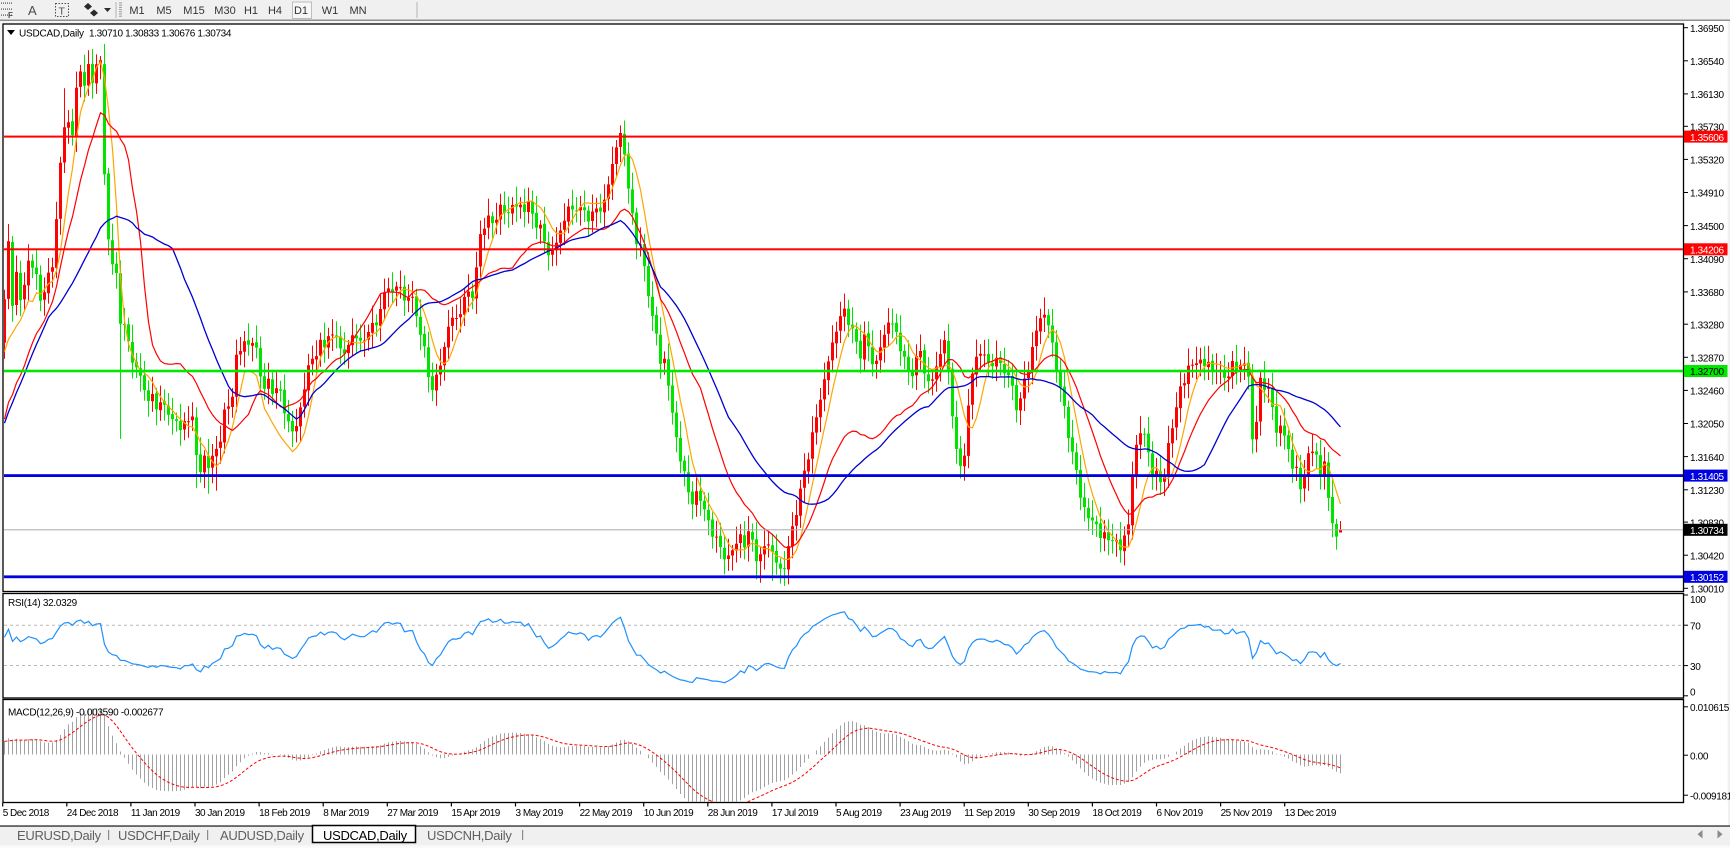 This screenshot has height=848, width=1730. I want to click on svg-text: EURUSD,Daily, so click(59, 835).